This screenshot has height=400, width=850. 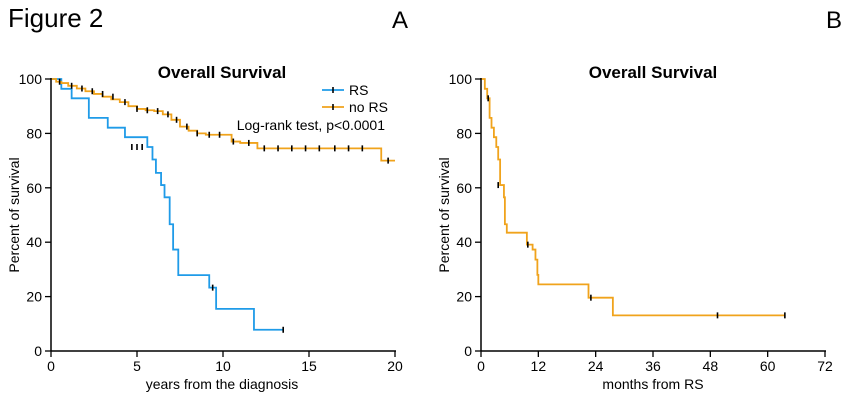 What do you see at coordinates (464, 133) in the screenshot?
I see `chart-b-y-tick-label: 80` at bounding box center [464, 133].